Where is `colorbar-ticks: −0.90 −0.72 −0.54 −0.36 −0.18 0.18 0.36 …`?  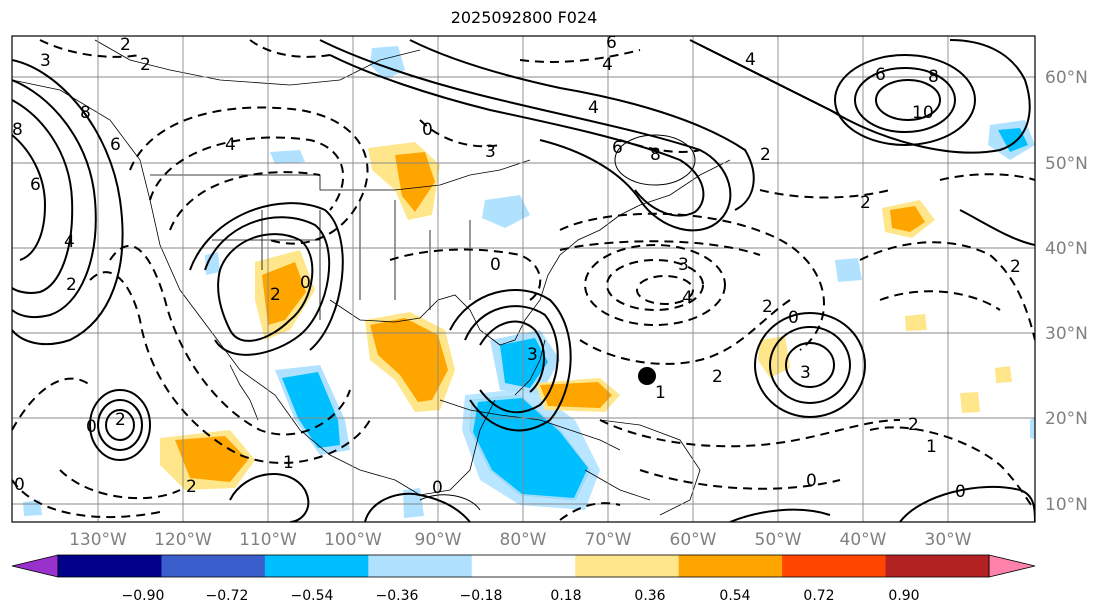
colorbar-ticks: −0.90 −0.72 −0.54 −0.36 −0.18 0.18 0.36 … is located at coordinates (521, 596).